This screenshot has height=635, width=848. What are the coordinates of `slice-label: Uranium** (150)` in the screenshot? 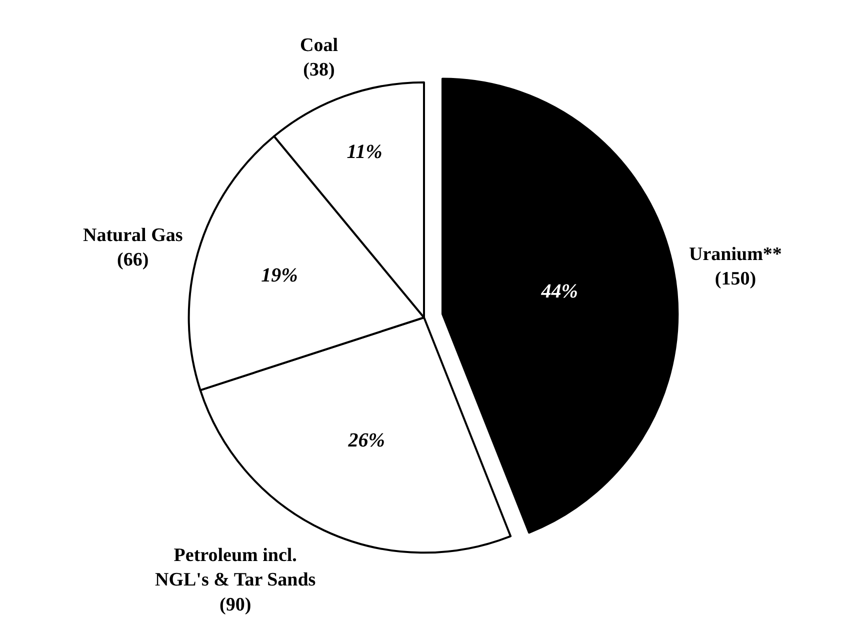 It's located at (735, 267).